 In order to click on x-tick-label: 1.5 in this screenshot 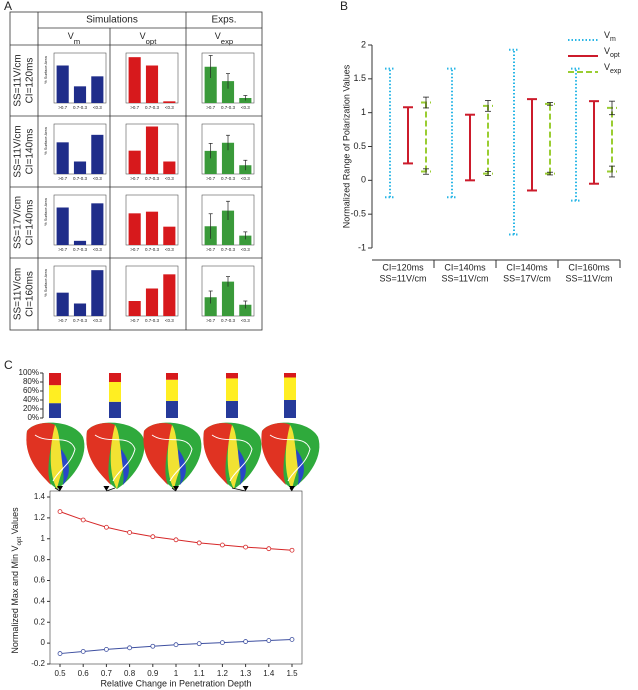, I will do `click(292, 673)`.